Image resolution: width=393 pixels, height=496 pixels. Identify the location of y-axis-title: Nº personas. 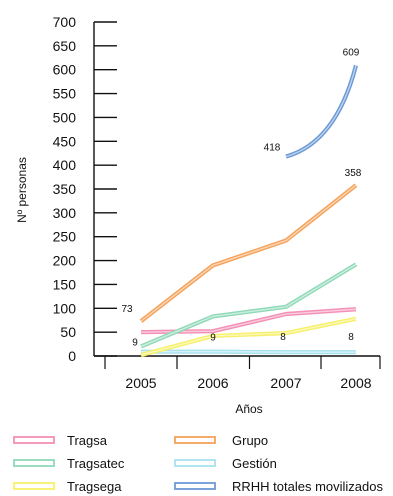
(22, 190).